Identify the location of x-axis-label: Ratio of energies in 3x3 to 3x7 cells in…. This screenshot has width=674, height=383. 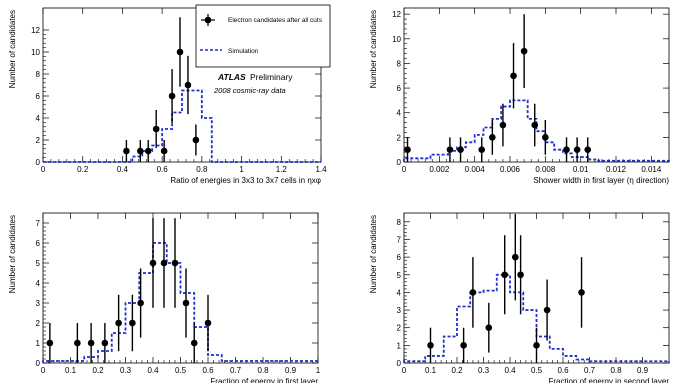
(245, 180).